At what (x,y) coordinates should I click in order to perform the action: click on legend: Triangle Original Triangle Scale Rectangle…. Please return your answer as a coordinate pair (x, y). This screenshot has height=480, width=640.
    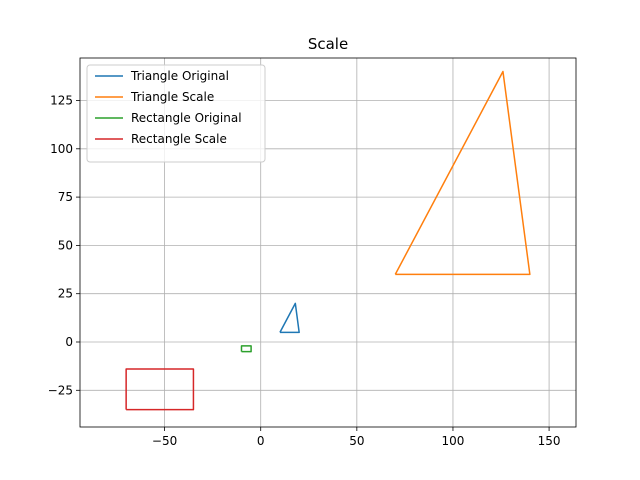
    Looking at the image, I should click on (176, 113).